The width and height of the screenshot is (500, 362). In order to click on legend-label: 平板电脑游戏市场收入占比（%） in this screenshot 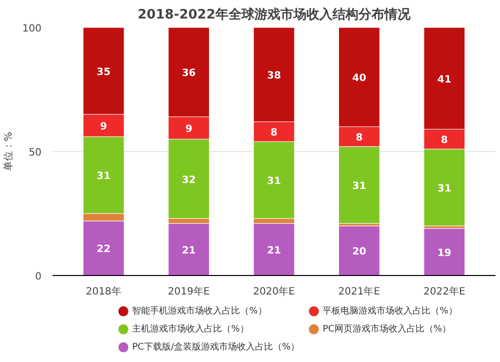, I will do `click(390, 310)`.